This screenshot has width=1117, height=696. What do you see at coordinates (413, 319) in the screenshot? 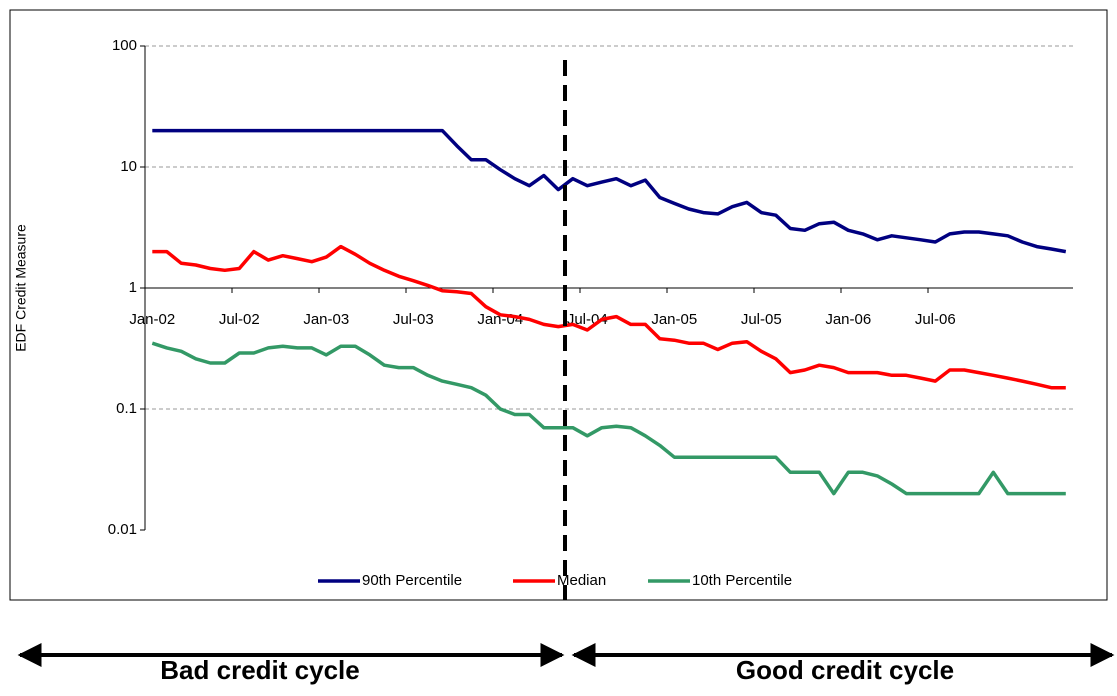
I see `x-tick-label: Jul-03` at bounding box center [413, 319].